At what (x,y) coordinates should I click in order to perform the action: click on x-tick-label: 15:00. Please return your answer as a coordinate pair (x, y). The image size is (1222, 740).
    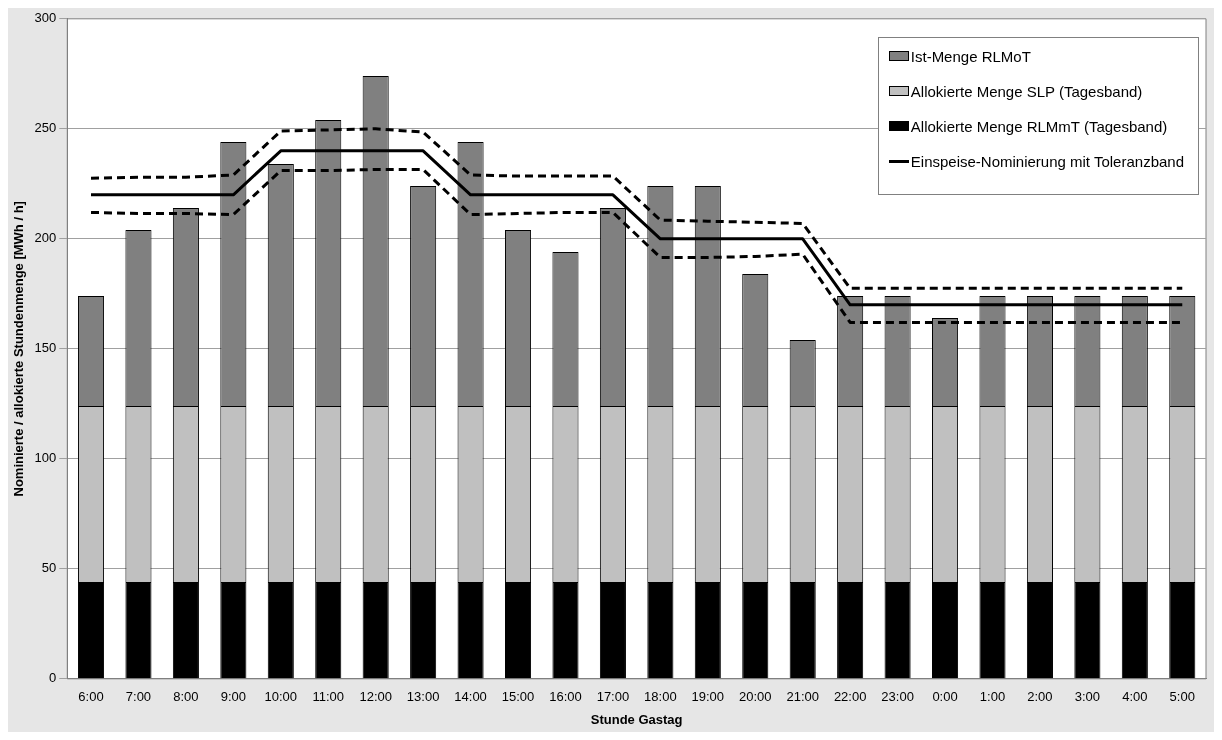
    Looking at the image, I should click on (518, 697).